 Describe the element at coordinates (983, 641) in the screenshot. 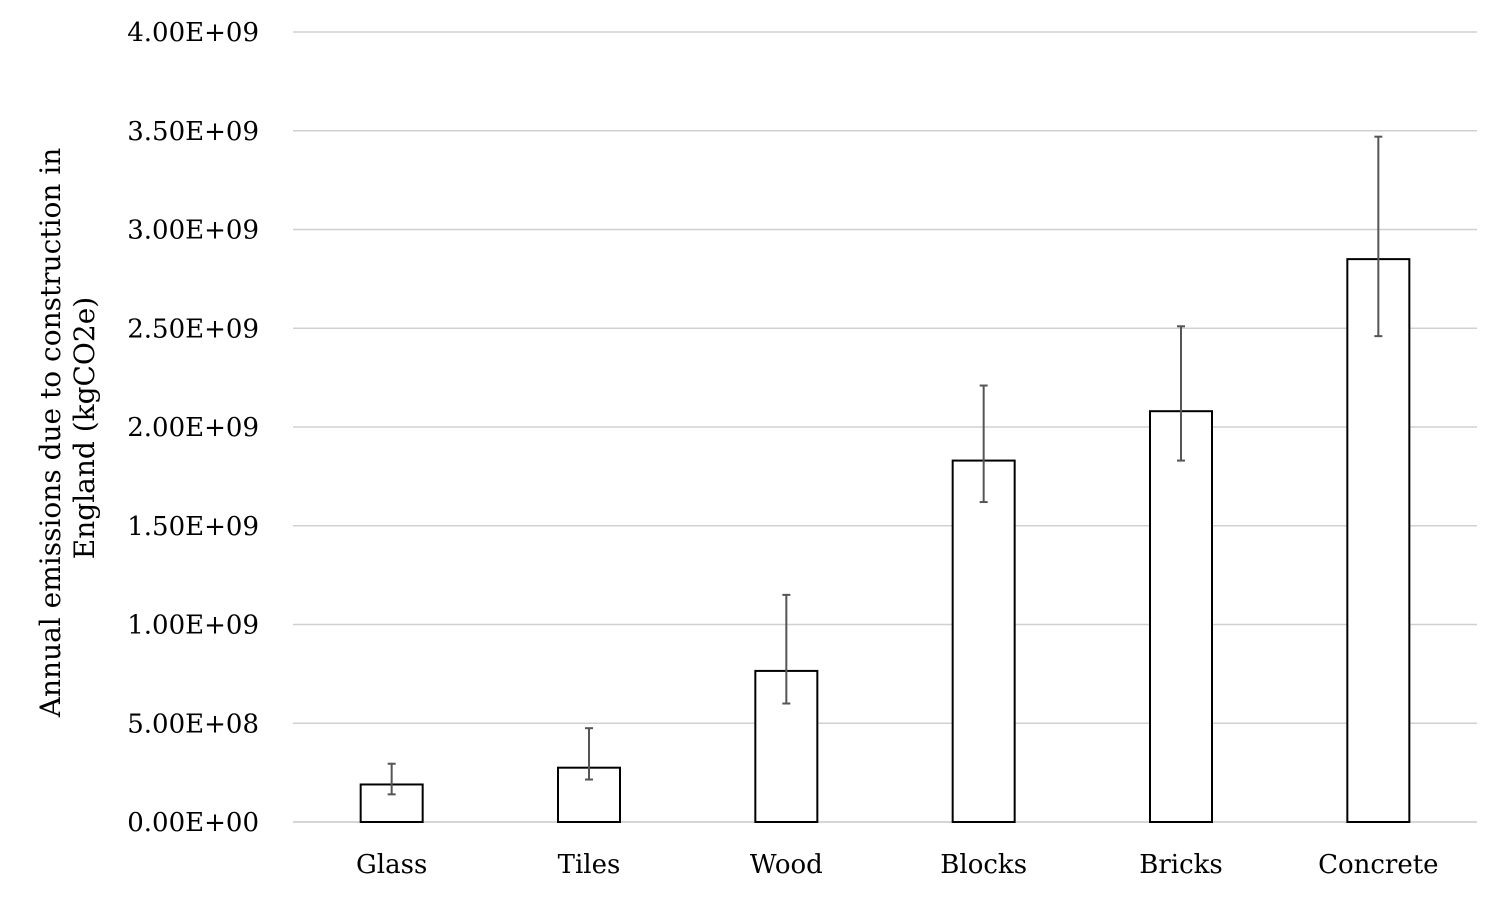

I see `bar-blocks` at that location.